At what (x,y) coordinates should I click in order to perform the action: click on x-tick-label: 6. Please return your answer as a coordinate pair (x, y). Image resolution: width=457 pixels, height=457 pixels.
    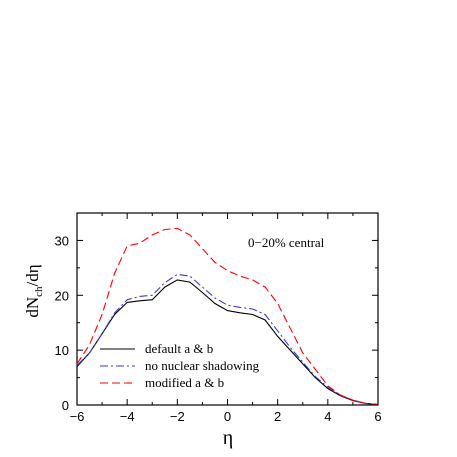
    Looking at the image, I should click on (377, 416).